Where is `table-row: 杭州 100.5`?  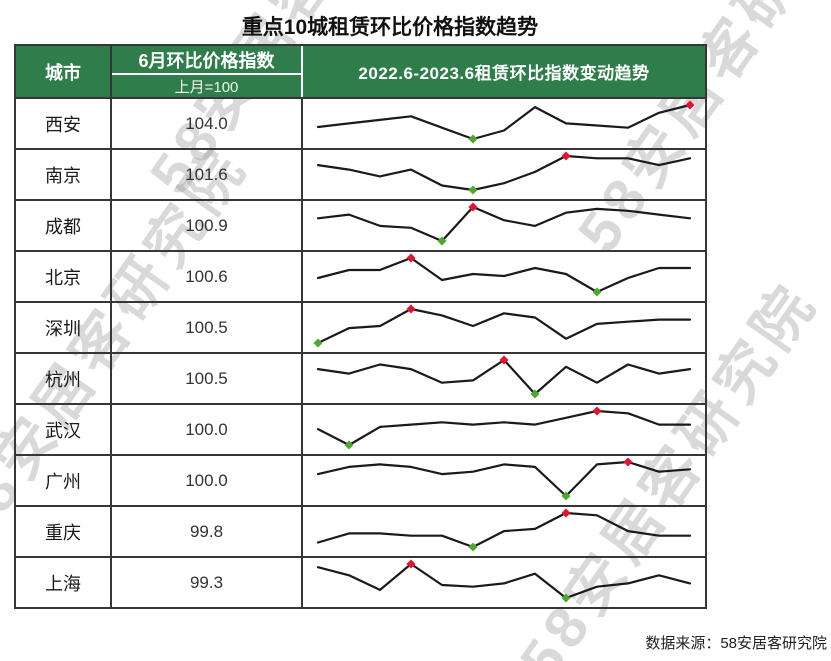
table-row: 杭州 100.5 is located at coordinates (360, 377).